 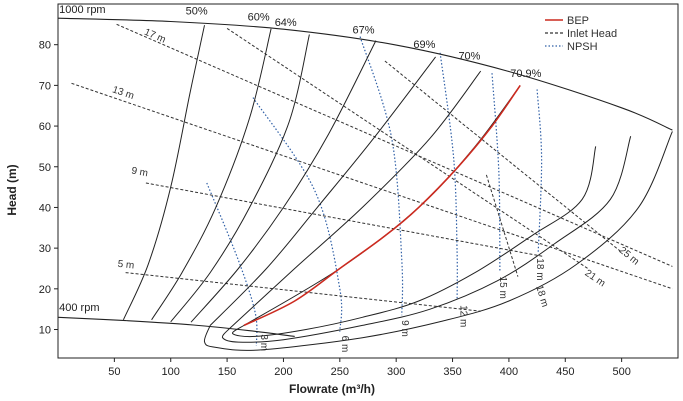 I want to click on efficiency-label: 64%, so click(x=286, y=23).